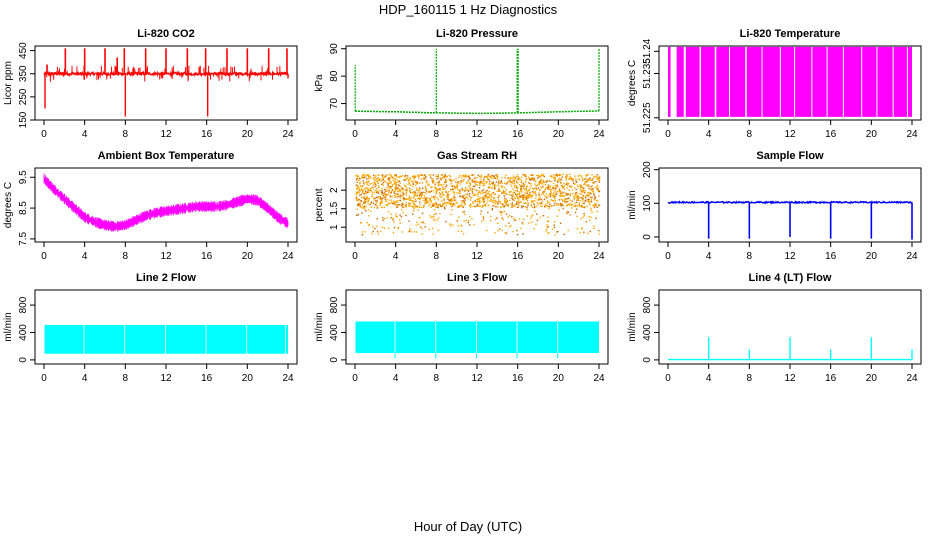 This screenshot has width=936, height=540. Describe the element at coordinates (790, 82) in the screenshot. I see `plot-area` at that location.